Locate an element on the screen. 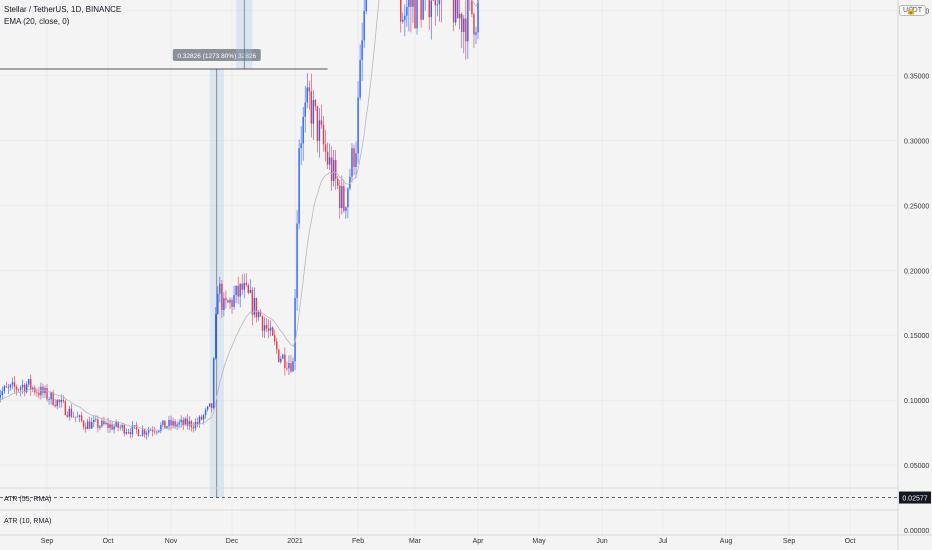 The width and height of the screenshot is (932, 550). x-tick-label: 2021 is located at coordinates (295, 541).